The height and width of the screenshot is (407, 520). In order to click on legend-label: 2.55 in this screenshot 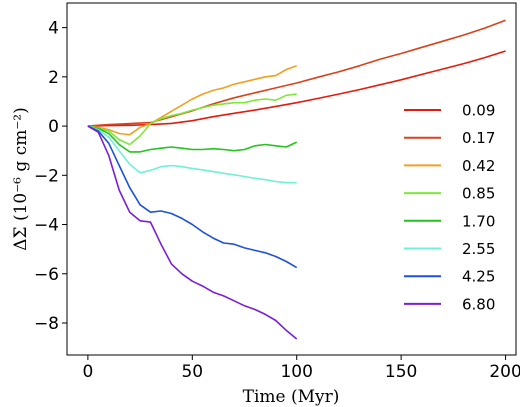, I will do `click(478, 249)`.